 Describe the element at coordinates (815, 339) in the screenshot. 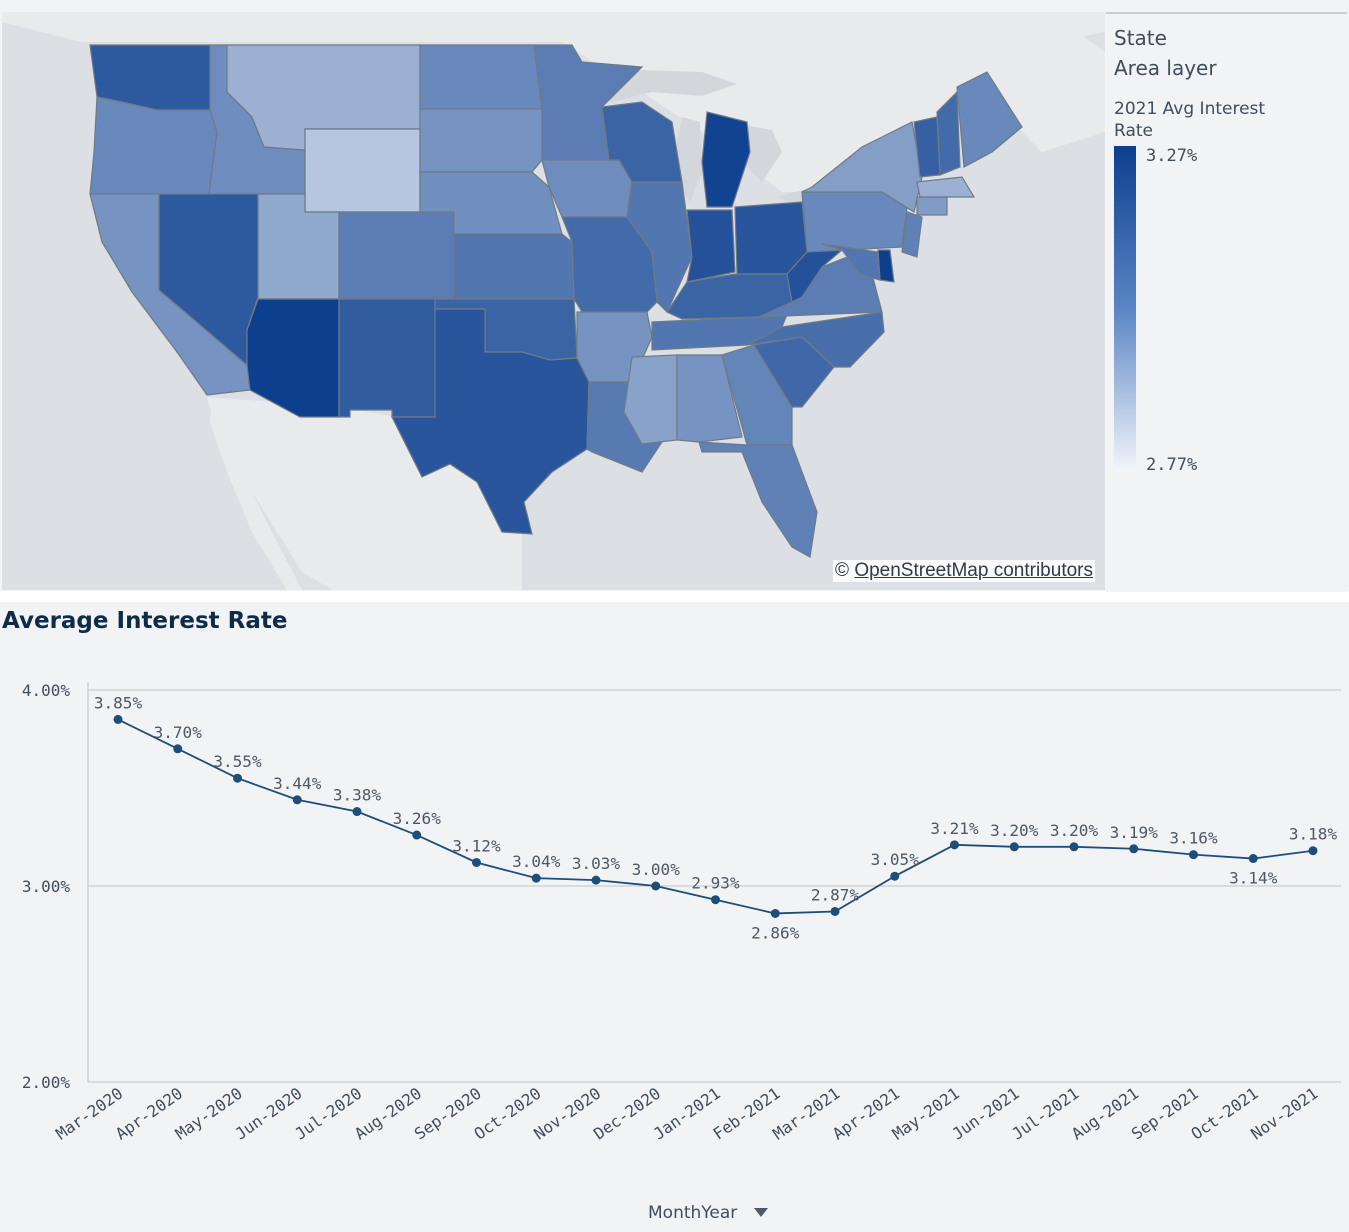

I see `state-nc` at that location.